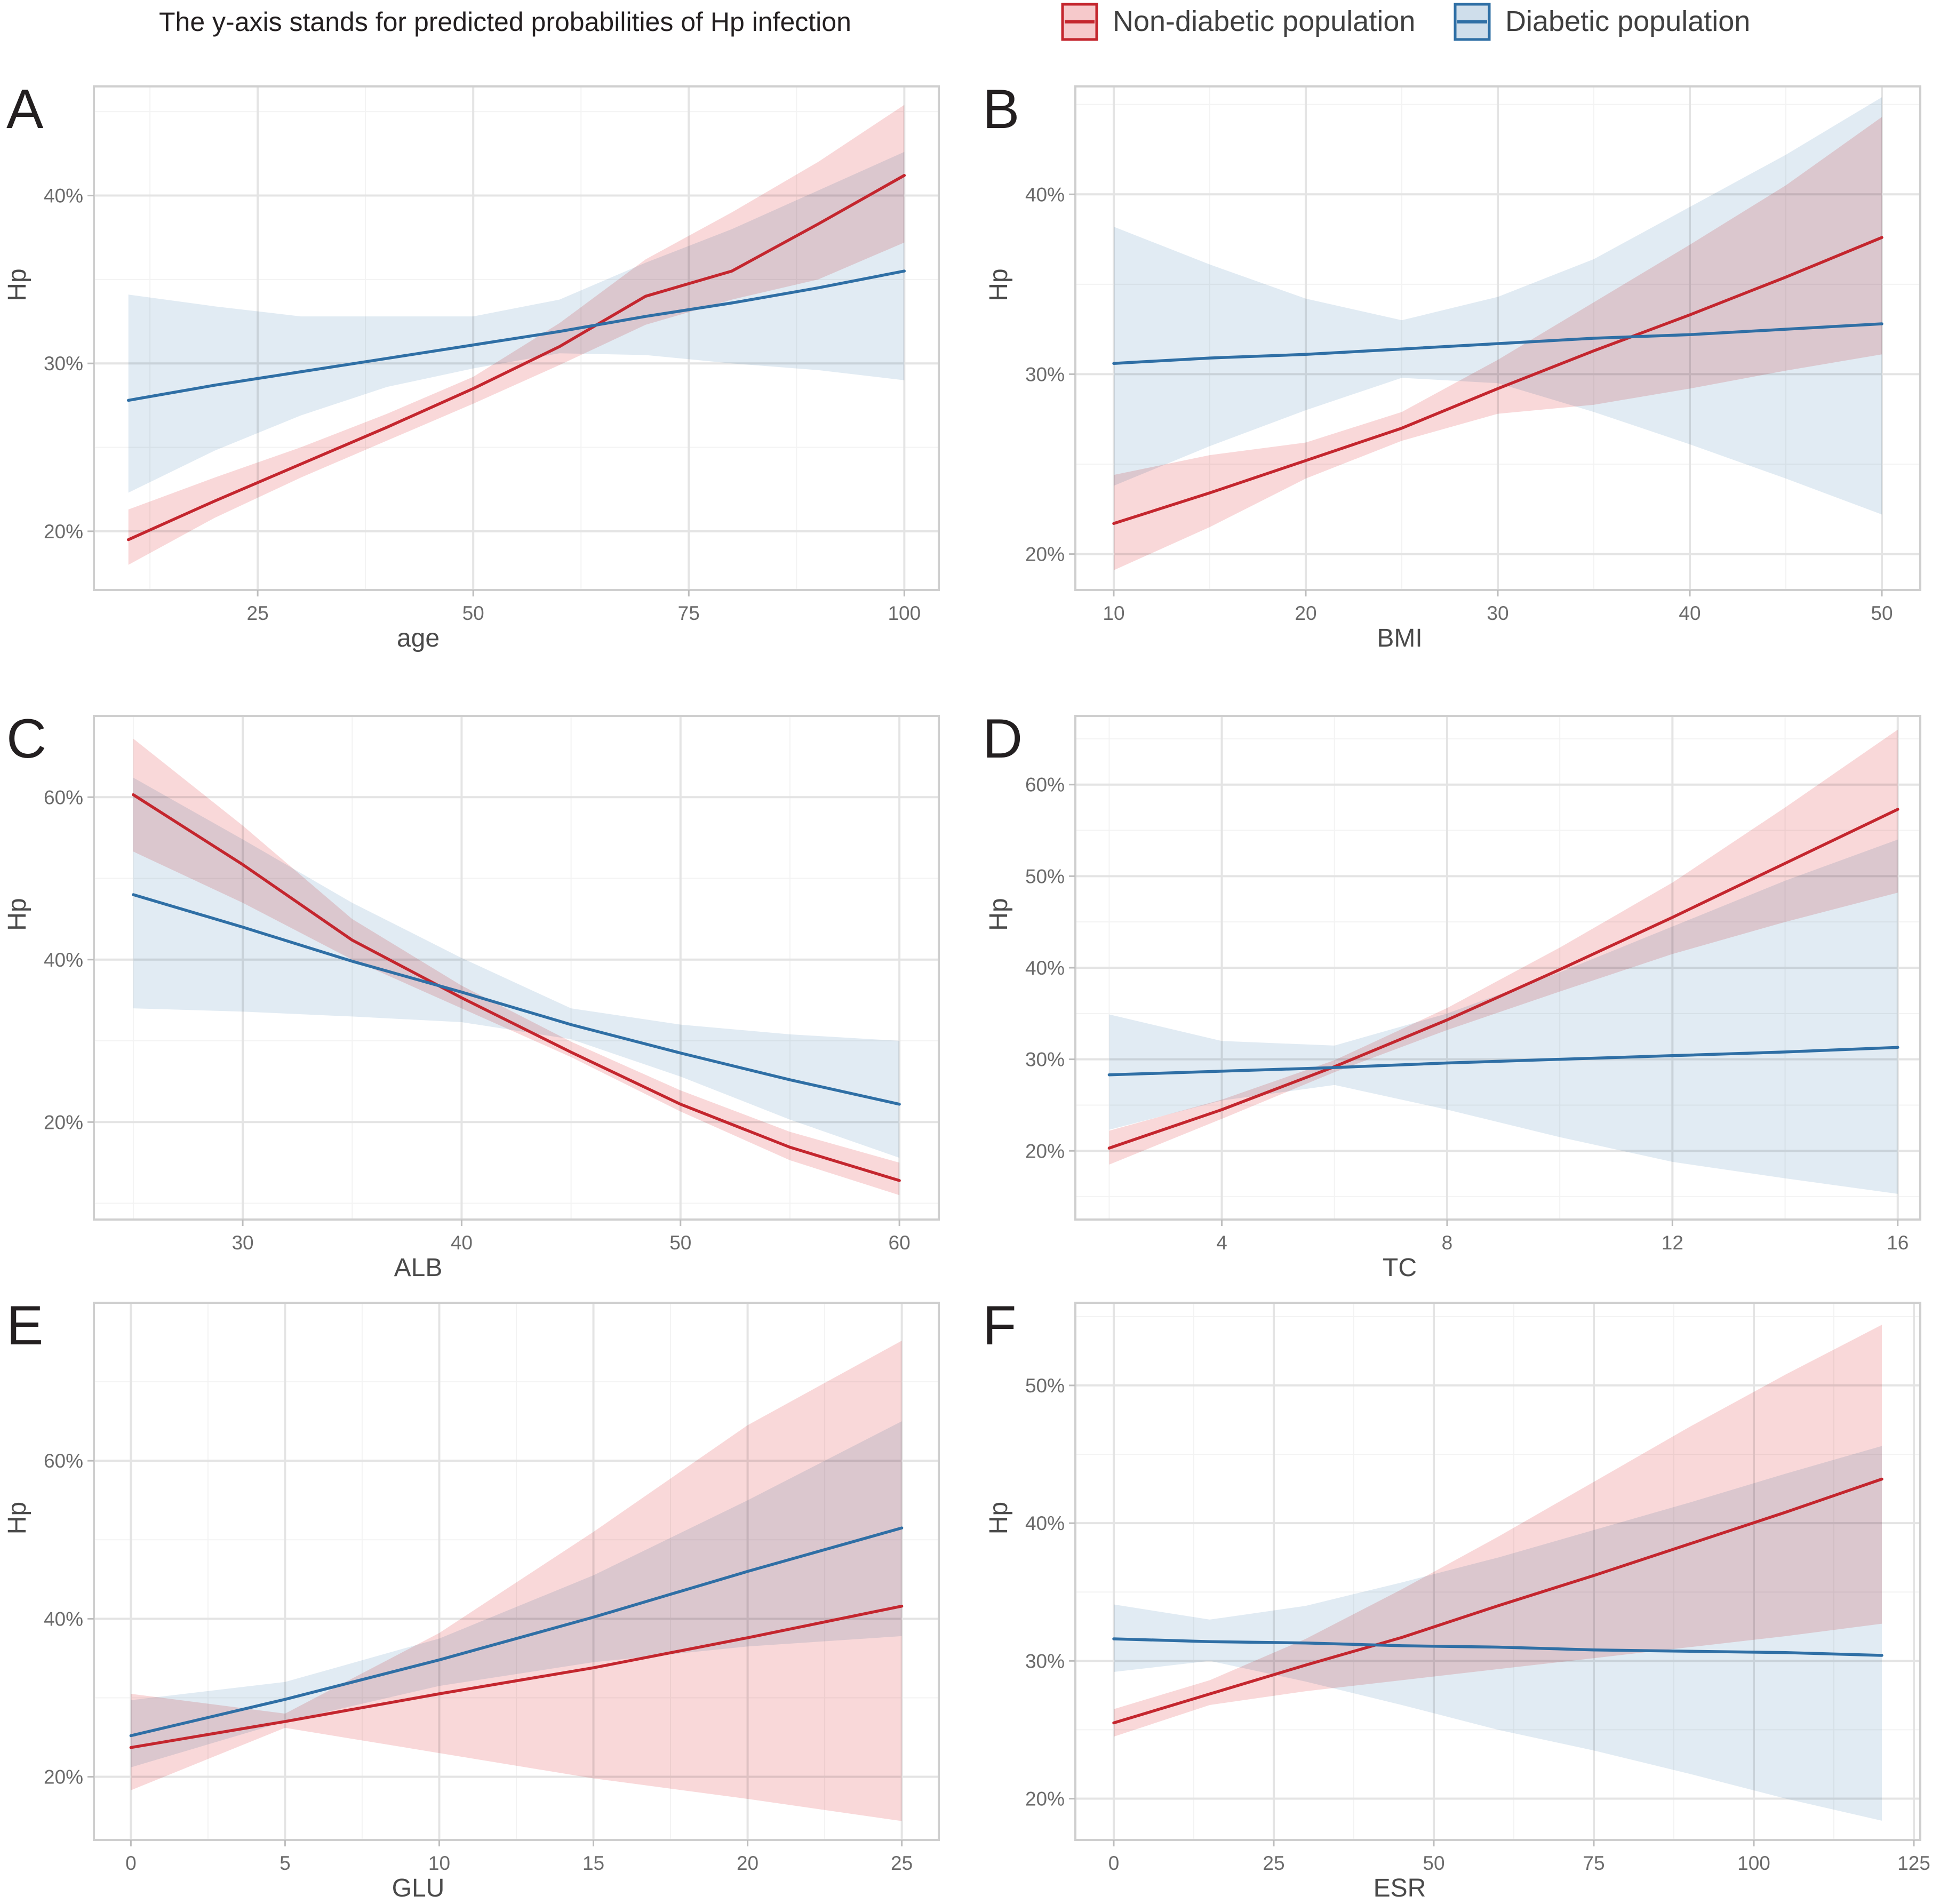 This screenshot has width=1940, height=1904. What do you see at coordinates (593, 1863) in the screenshot?
I see `x-tick-label: 15` at bounding box center [593, 1863].